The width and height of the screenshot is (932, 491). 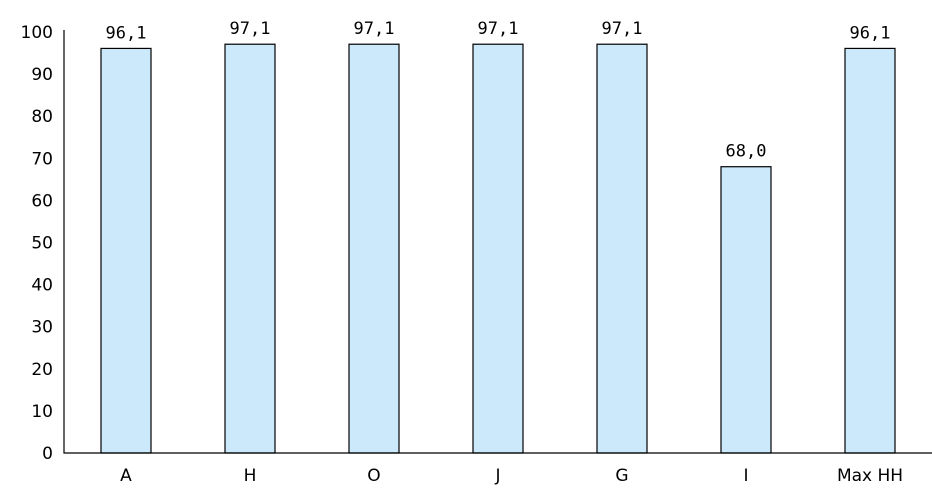 I want to click on x-tick-label: O, so click(x=373, y=476).